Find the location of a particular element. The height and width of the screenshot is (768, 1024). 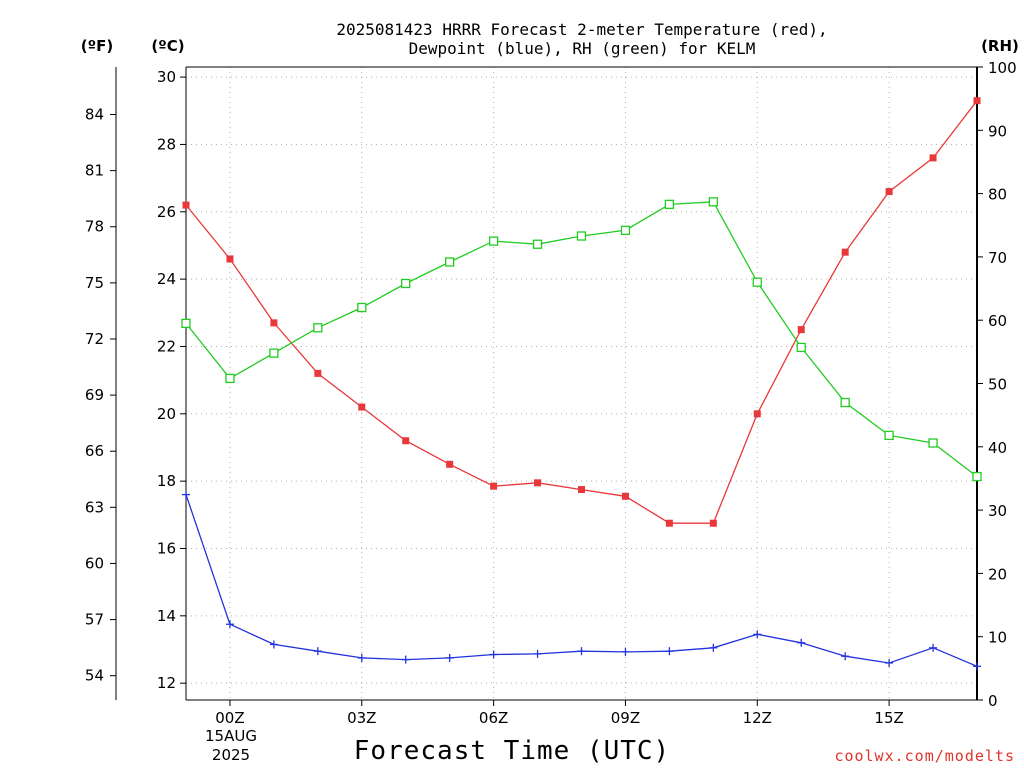

rh-tick-label: 100 is located at coordinates (1002, 68).